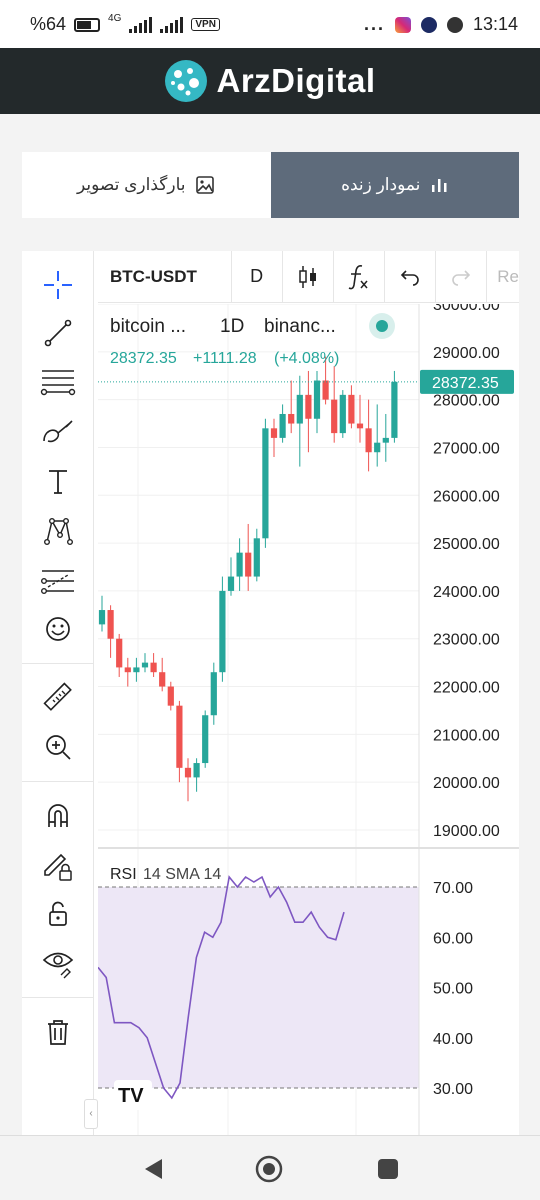 The width and height of the screenshot is (540, 1200). Describe the element at coordinates (186, 81) in the screenshot. I see `arzdigital-logo-icon` at that location.